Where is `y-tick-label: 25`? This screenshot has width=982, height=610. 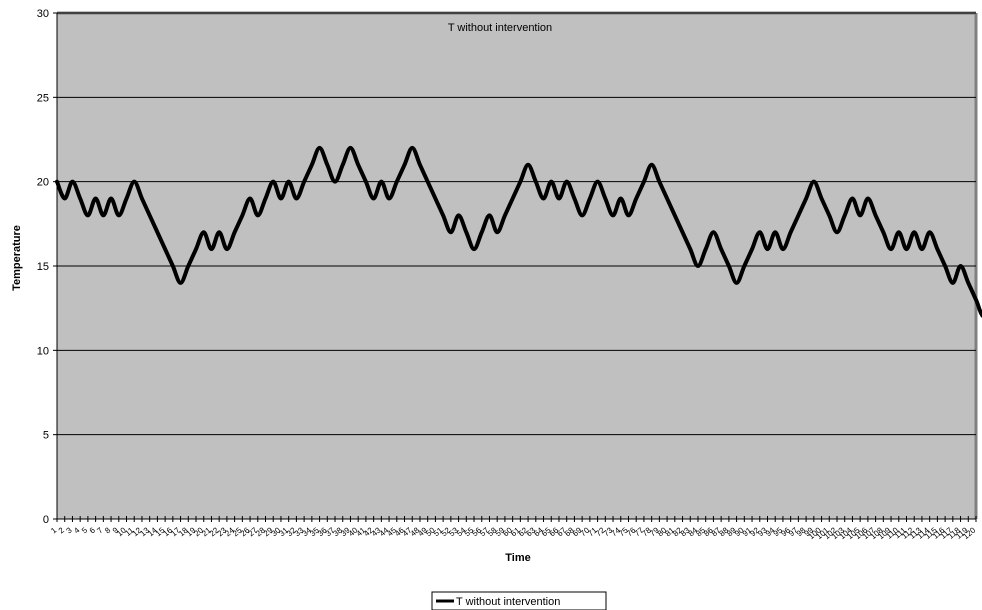
y-tick-label: 25 is located at coordinates (43, 98).